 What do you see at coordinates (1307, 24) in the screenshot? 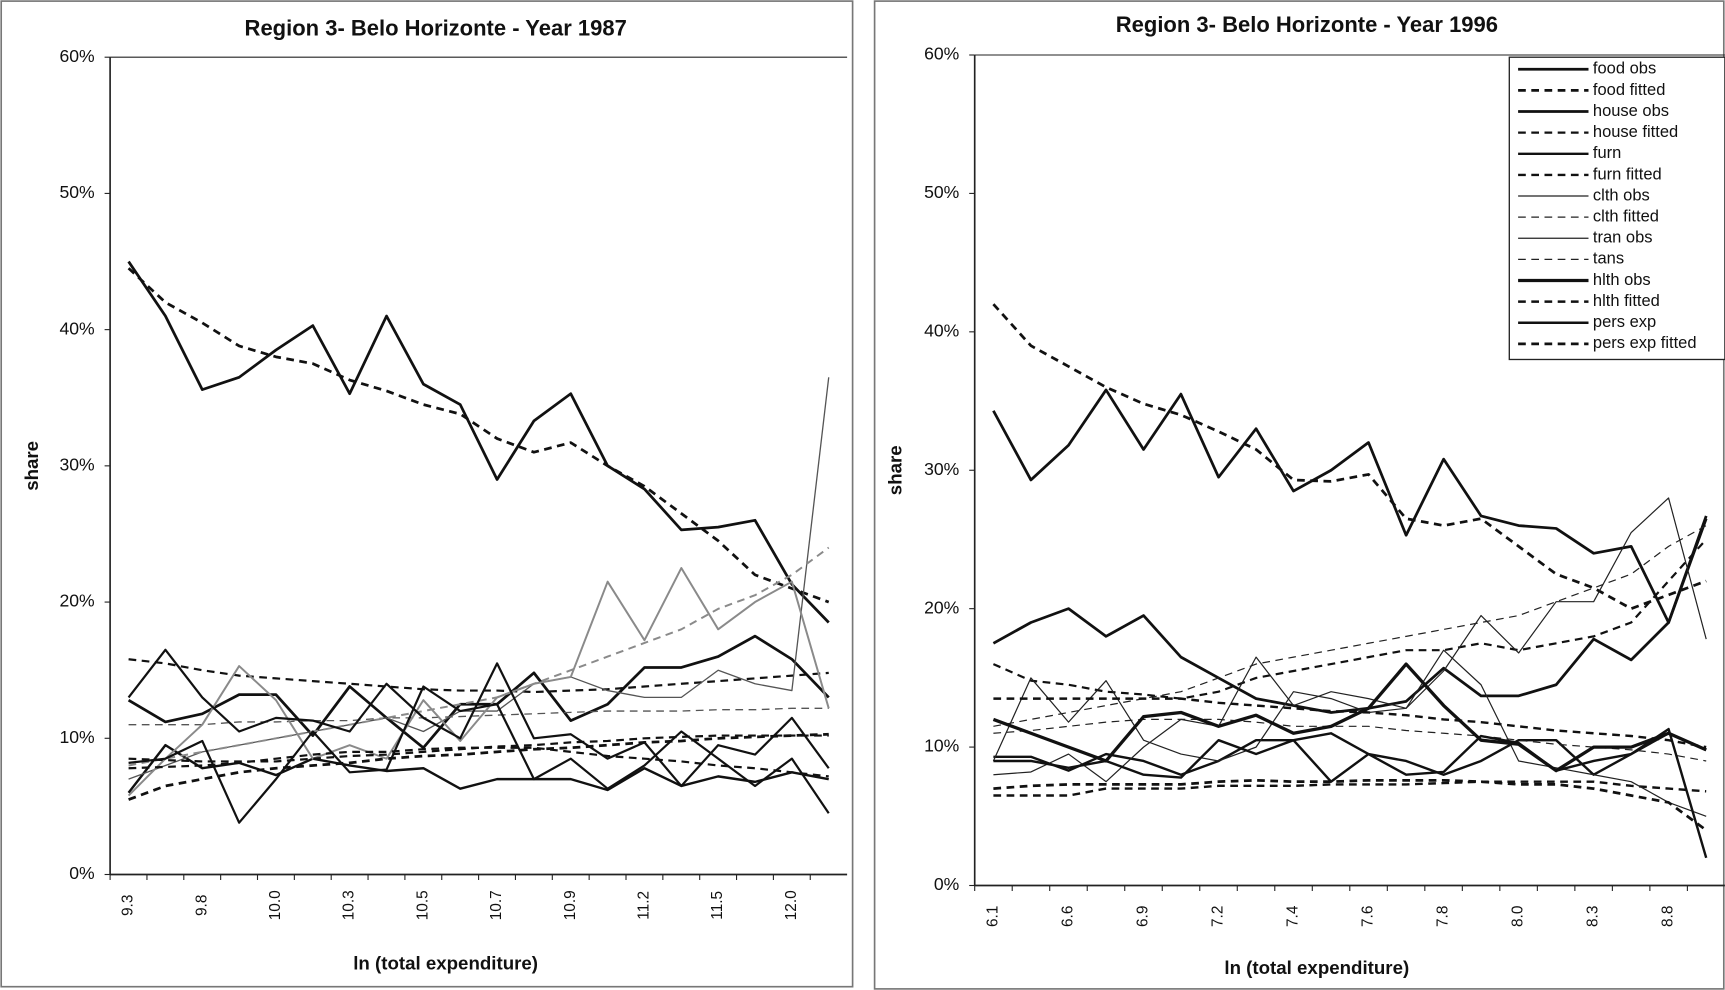
I see `chart-title: Region 3- Belo Horizonte - Year 1996` at bounding box center [1307, 24].